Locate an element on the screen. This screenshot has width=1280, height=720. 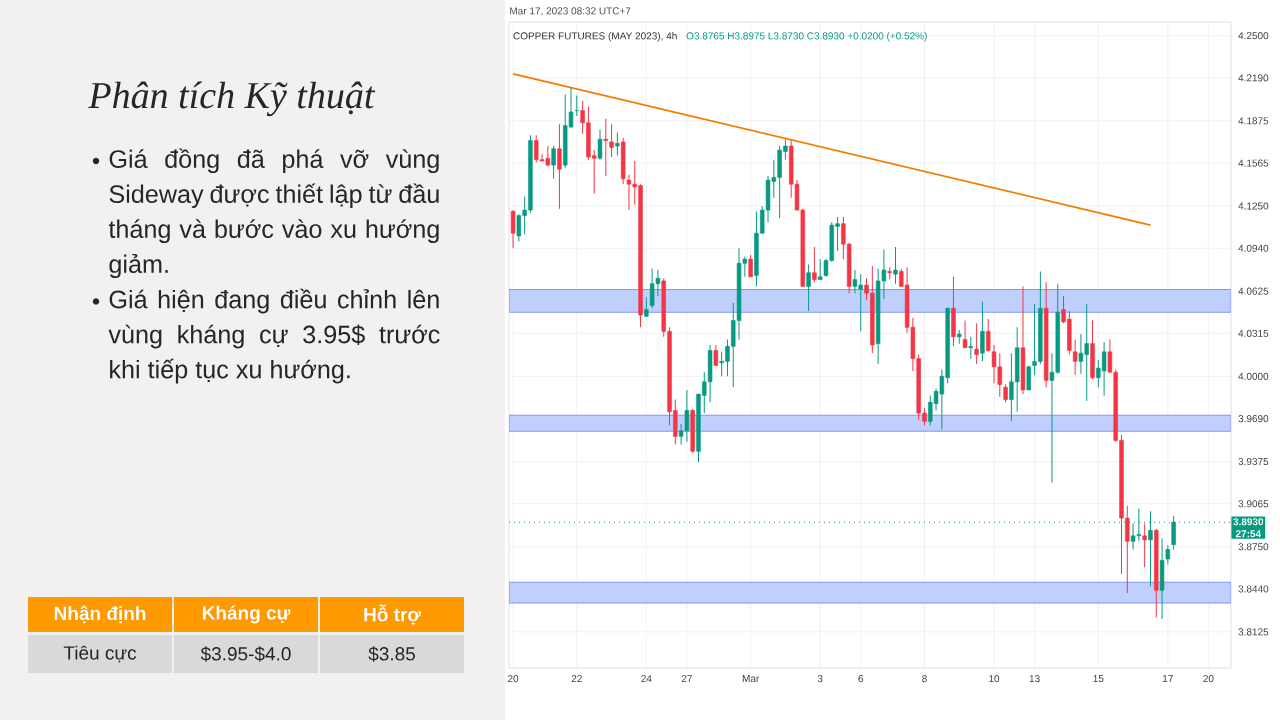
y-tick-label: 4.0000 is located at coordinates (1253, 376).